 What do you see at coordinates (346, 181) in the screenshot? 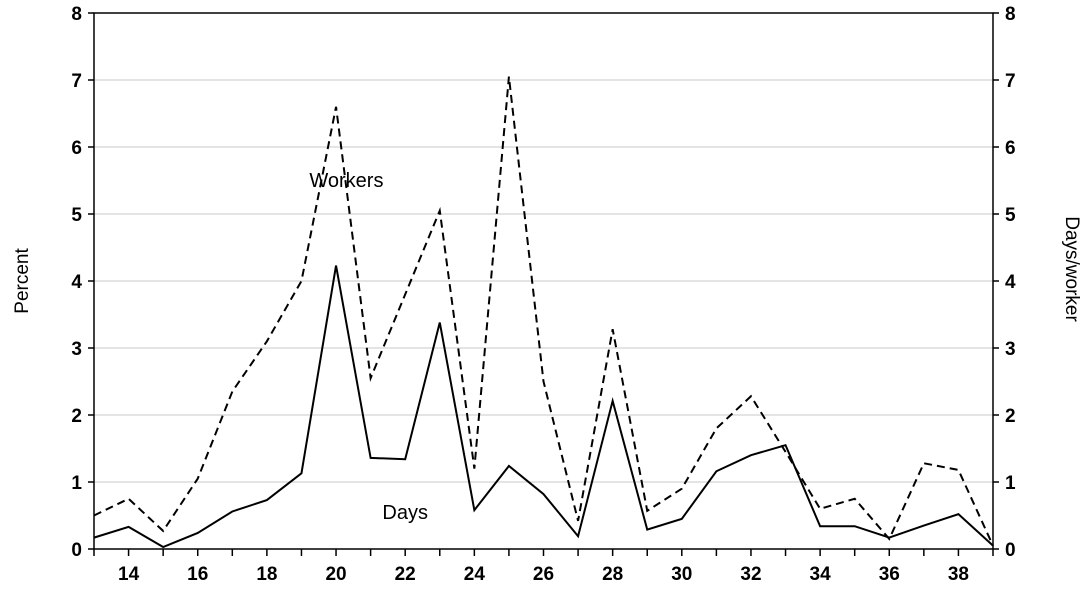
I see `annotation-label: Workers` at bounding box center [346, 181].